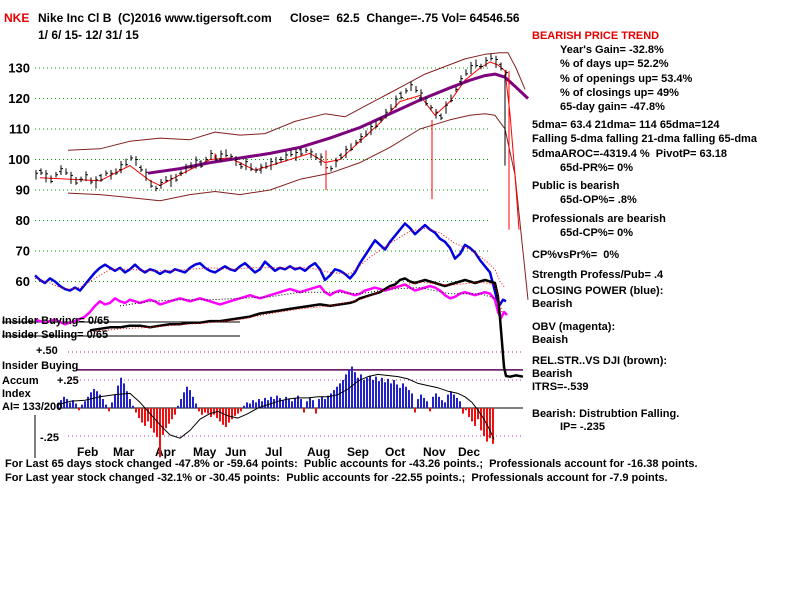 The width and height of the screenshot is (800, 600). I want to click on rel-str-black, so click(306, 327).